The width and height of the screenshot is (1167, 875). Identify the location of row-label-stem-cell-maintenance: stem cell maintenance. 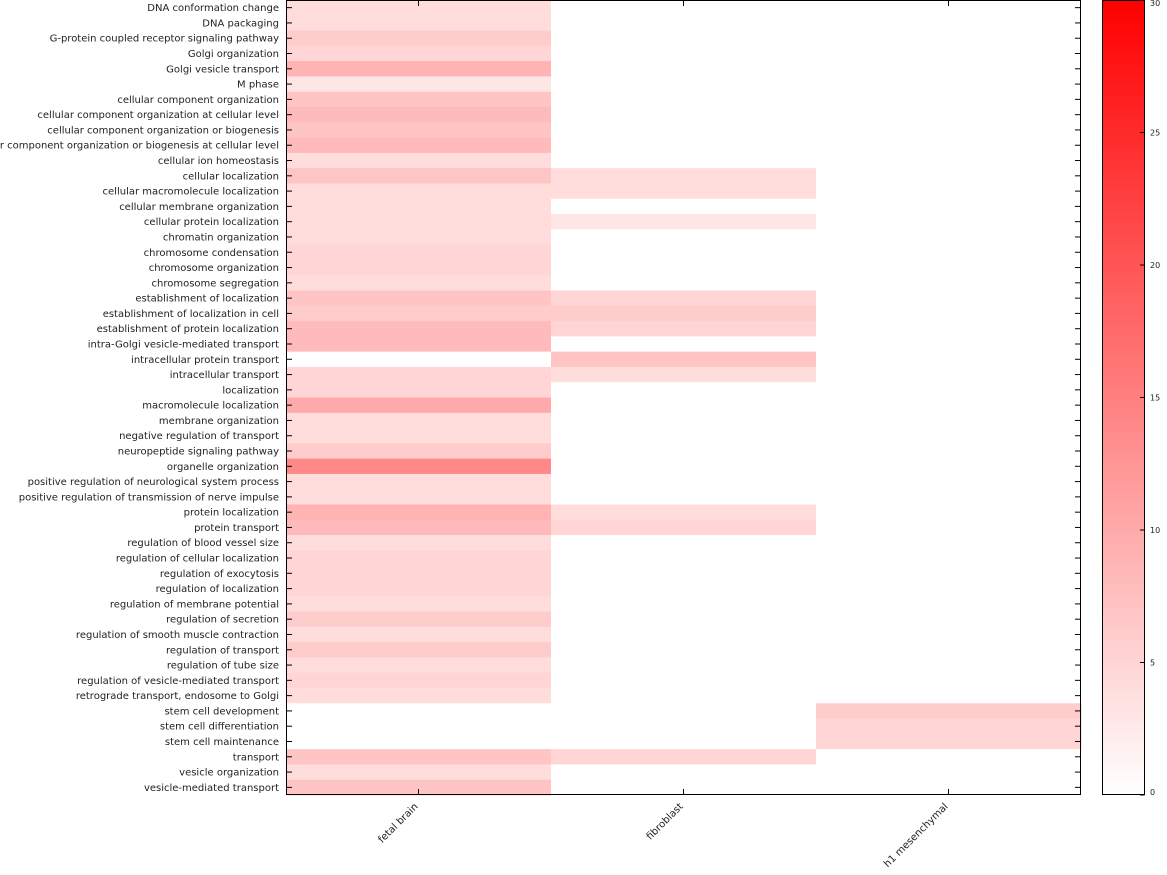
(222, 742).